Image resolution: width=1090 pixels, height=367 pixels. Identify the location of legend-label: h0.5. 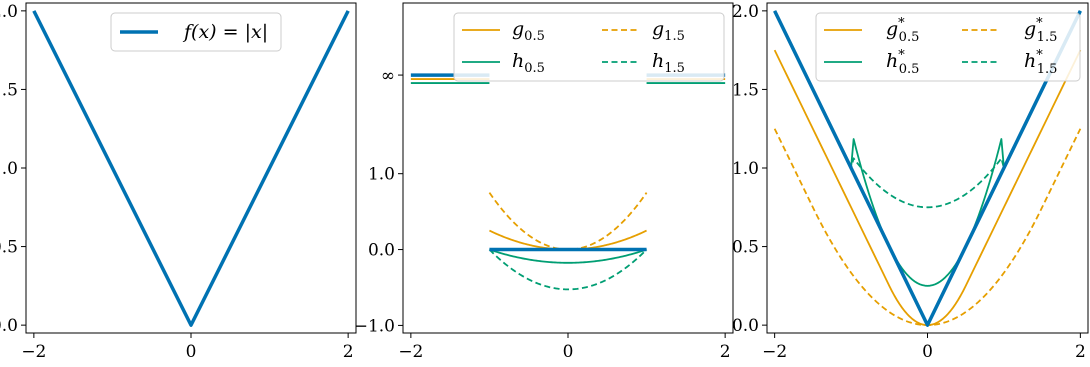
(528, 63).